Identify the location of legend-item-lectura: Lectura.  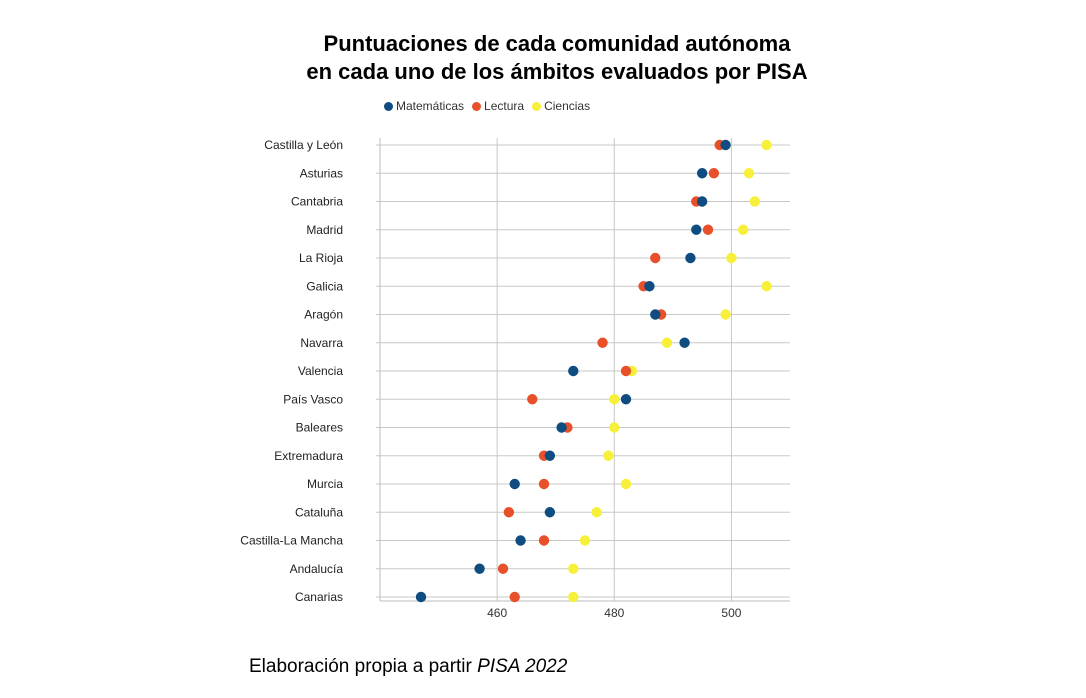
(498, 106).